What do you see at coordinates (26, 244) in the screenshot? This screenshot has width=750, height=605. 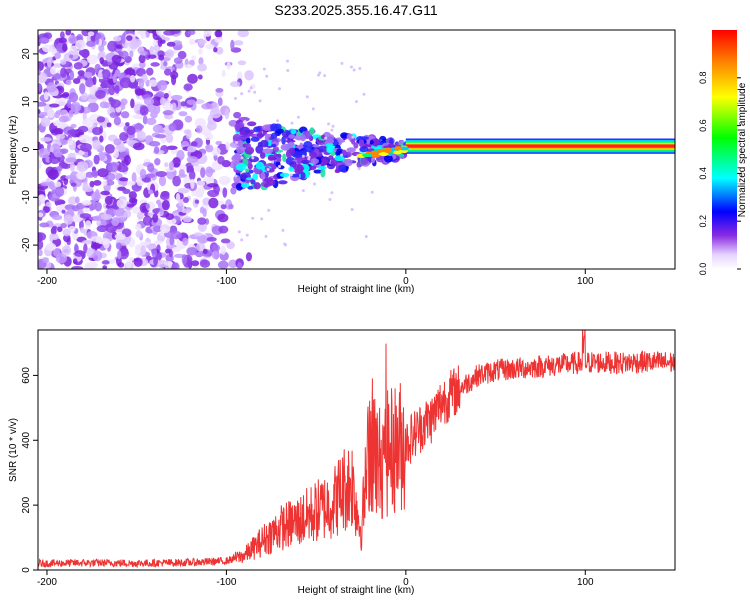 I see `spectrogram-ytick-label: -20` at bounding box center [26, 244].